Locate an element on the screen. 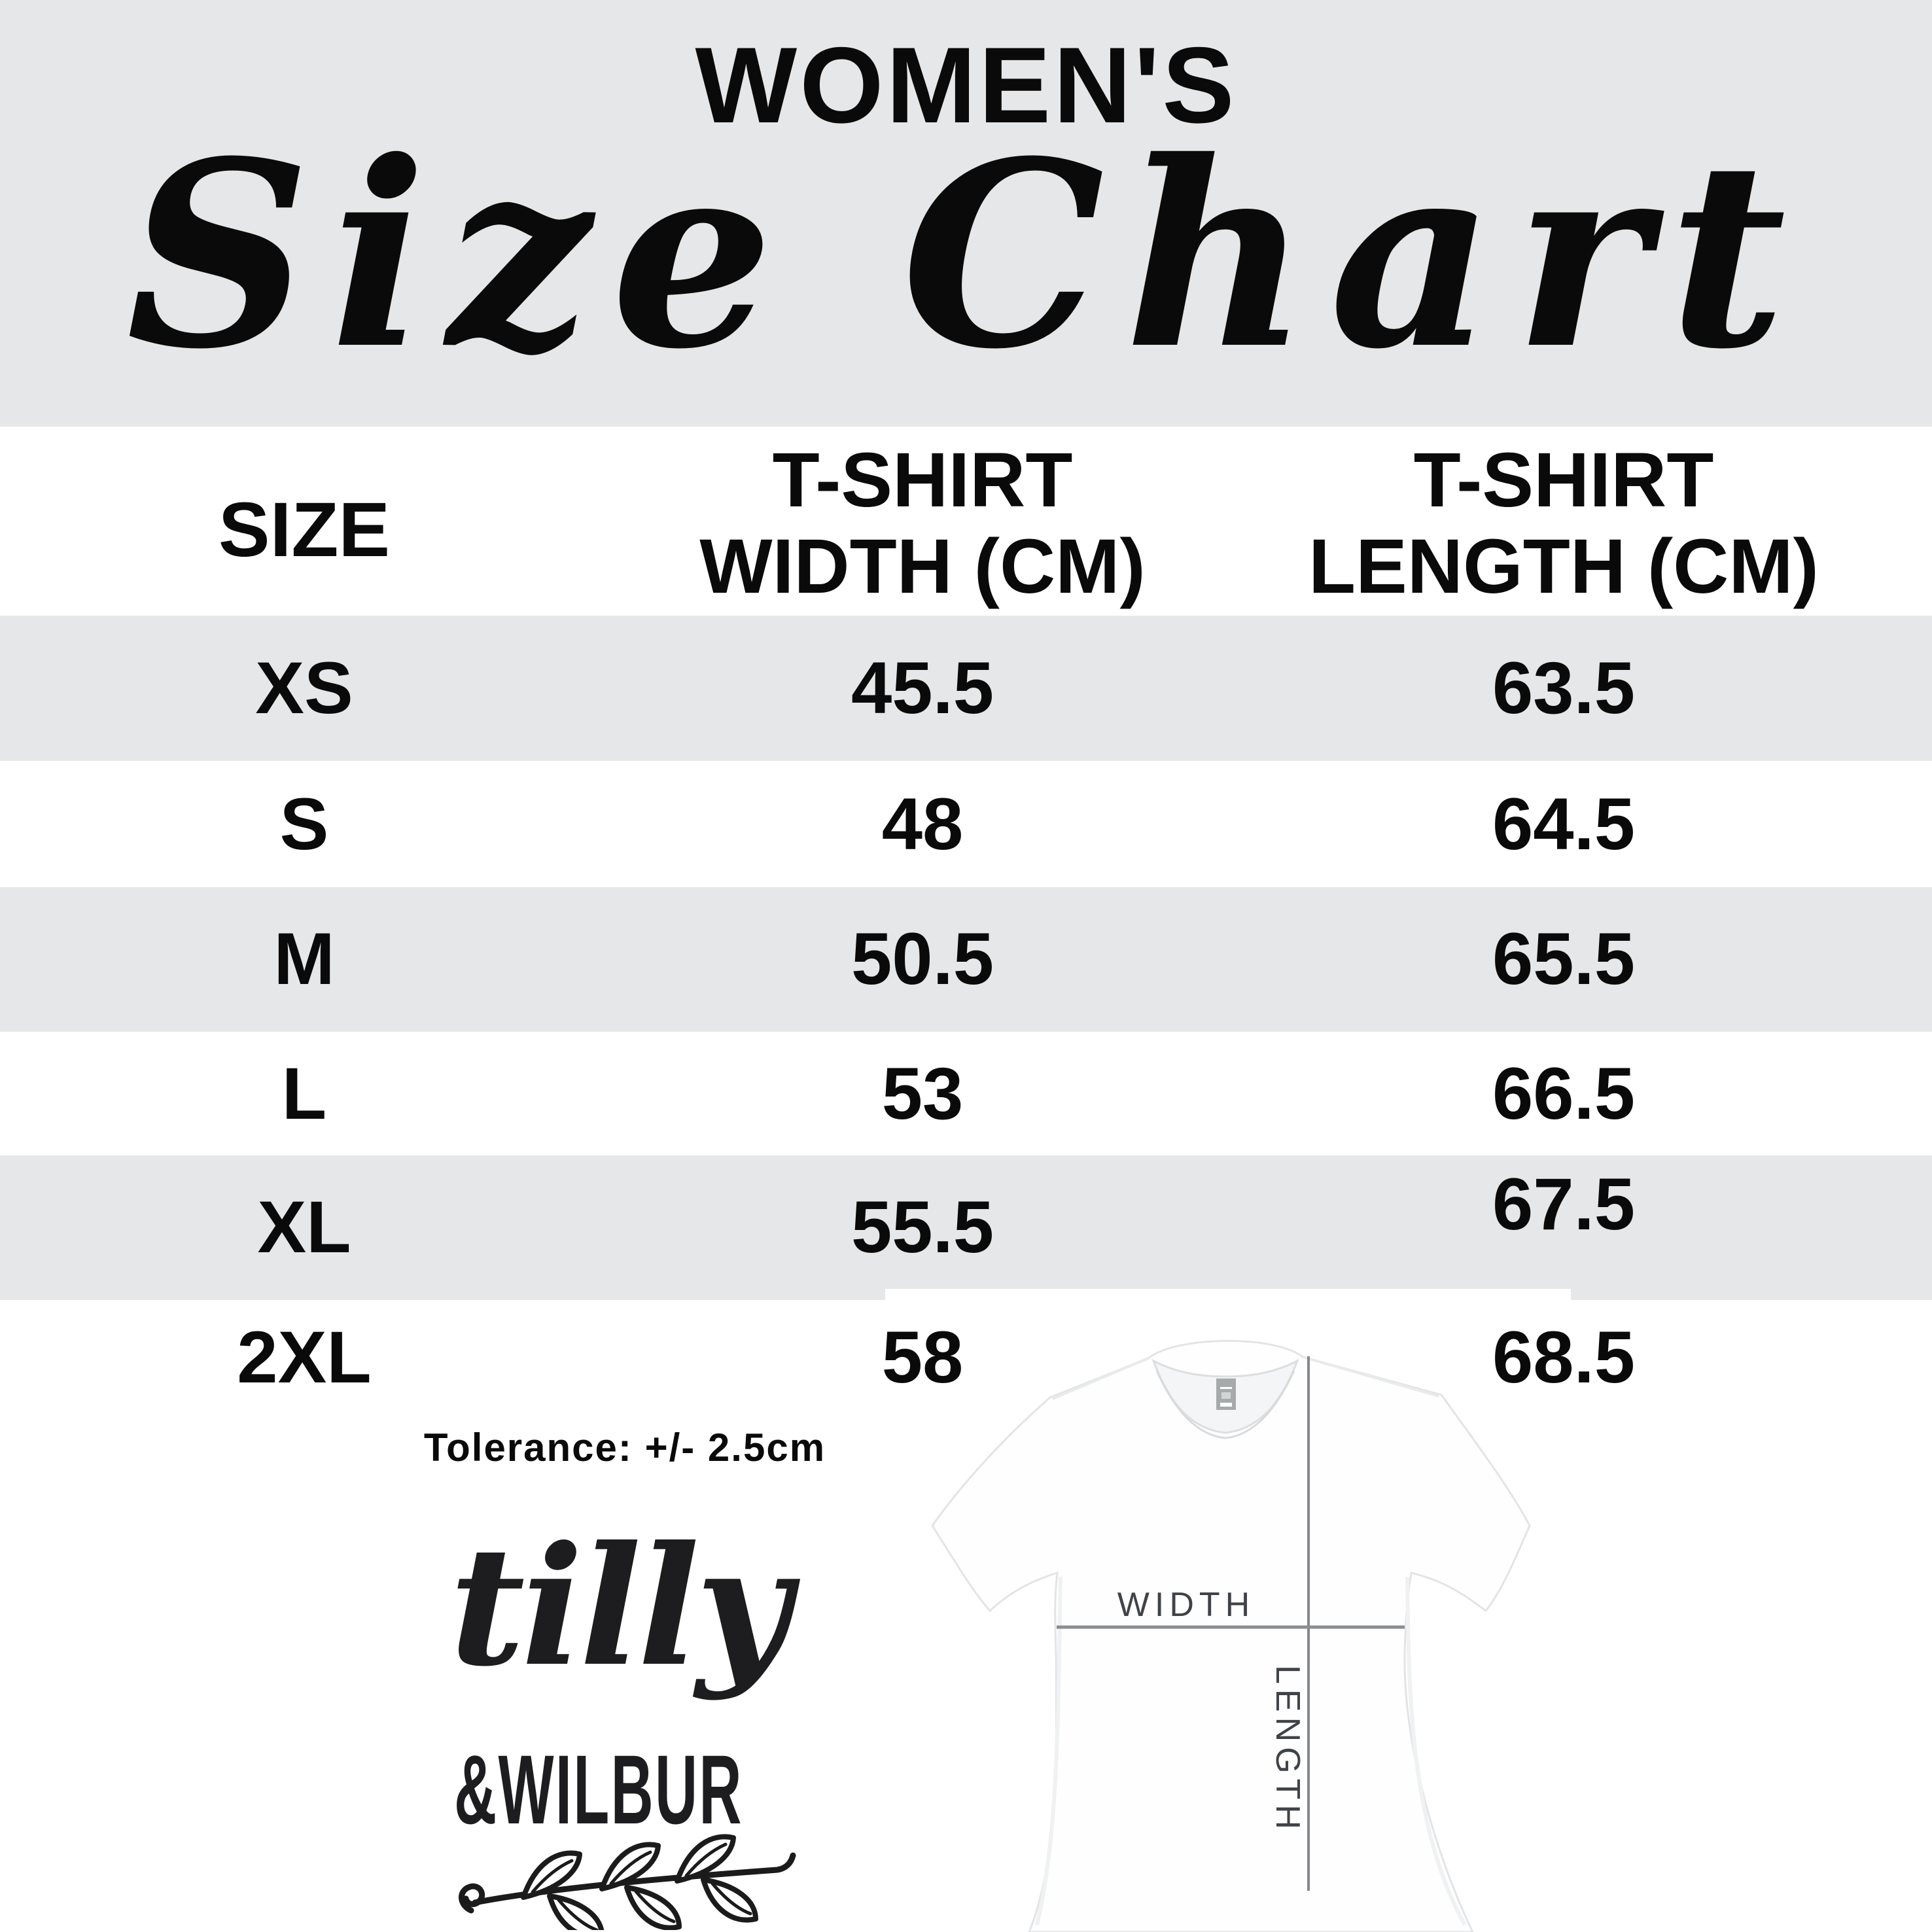 The width and height of the screenshot is (1932, 1932). column-header-width-line1: T-SHIRT is located at coordinates (922, 480).